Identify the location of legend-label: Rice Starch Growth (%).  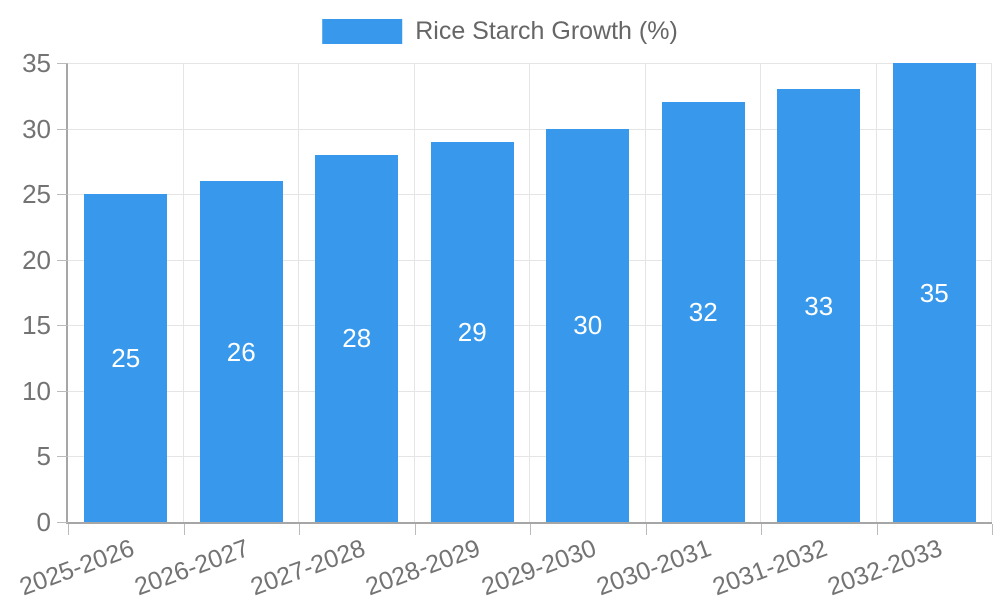
(546, 31).